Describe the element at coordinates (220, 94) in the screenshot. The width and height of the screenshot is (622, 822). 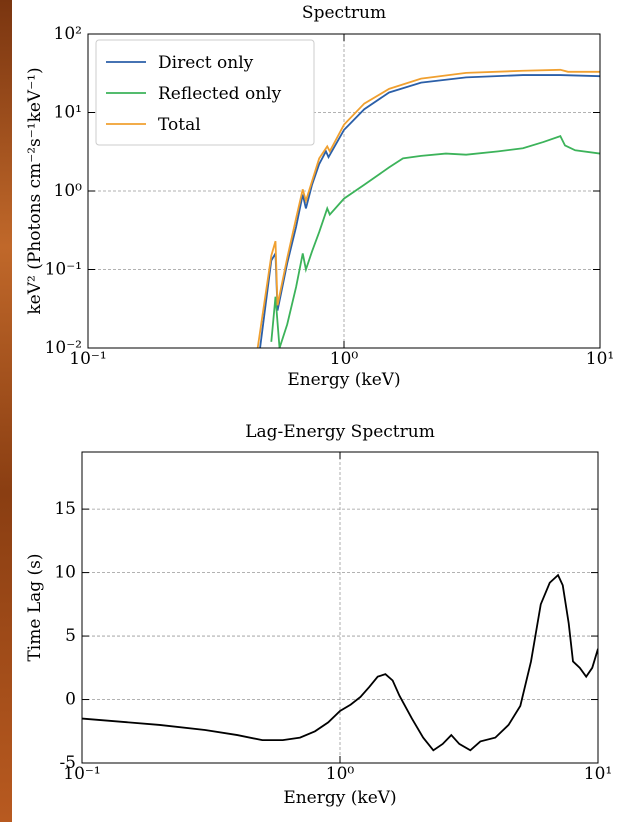
I see `legend-label: Reflected only` at that location.